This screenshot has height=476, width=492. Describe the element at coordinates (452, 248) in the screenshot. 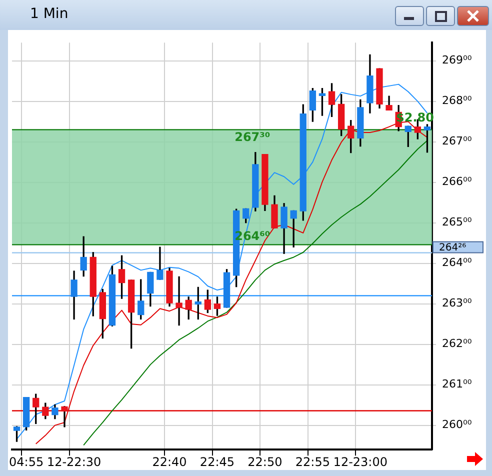

I see `ref-line-label: 264²⁶` at that location.